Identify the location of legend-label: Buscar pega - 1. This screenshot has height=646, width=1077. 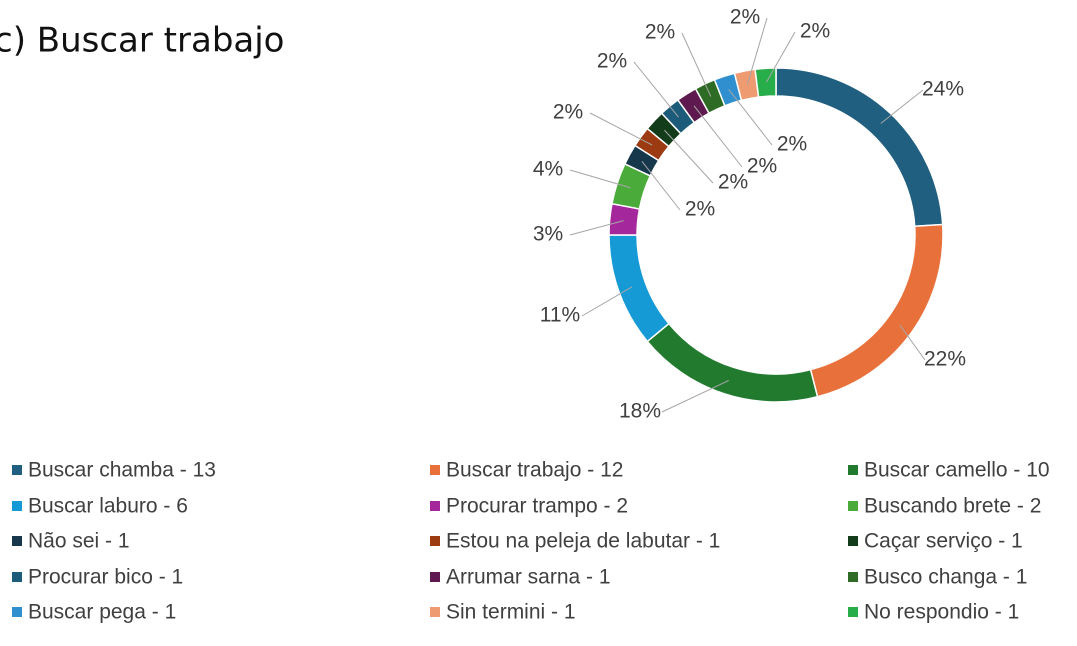
(102, 612).